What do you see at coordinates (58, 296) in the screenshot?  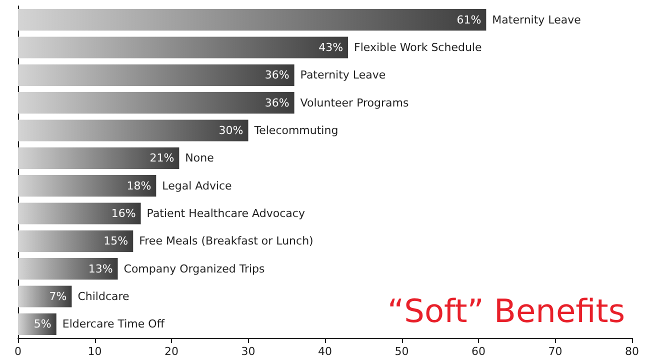 I see `data-label: 7%` at bounding box center [58, 296].